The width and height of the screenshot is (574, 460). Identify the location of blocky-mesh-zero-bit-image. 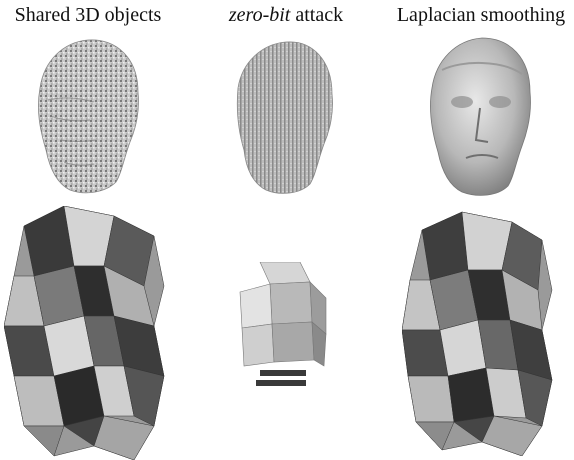
(283, 324).